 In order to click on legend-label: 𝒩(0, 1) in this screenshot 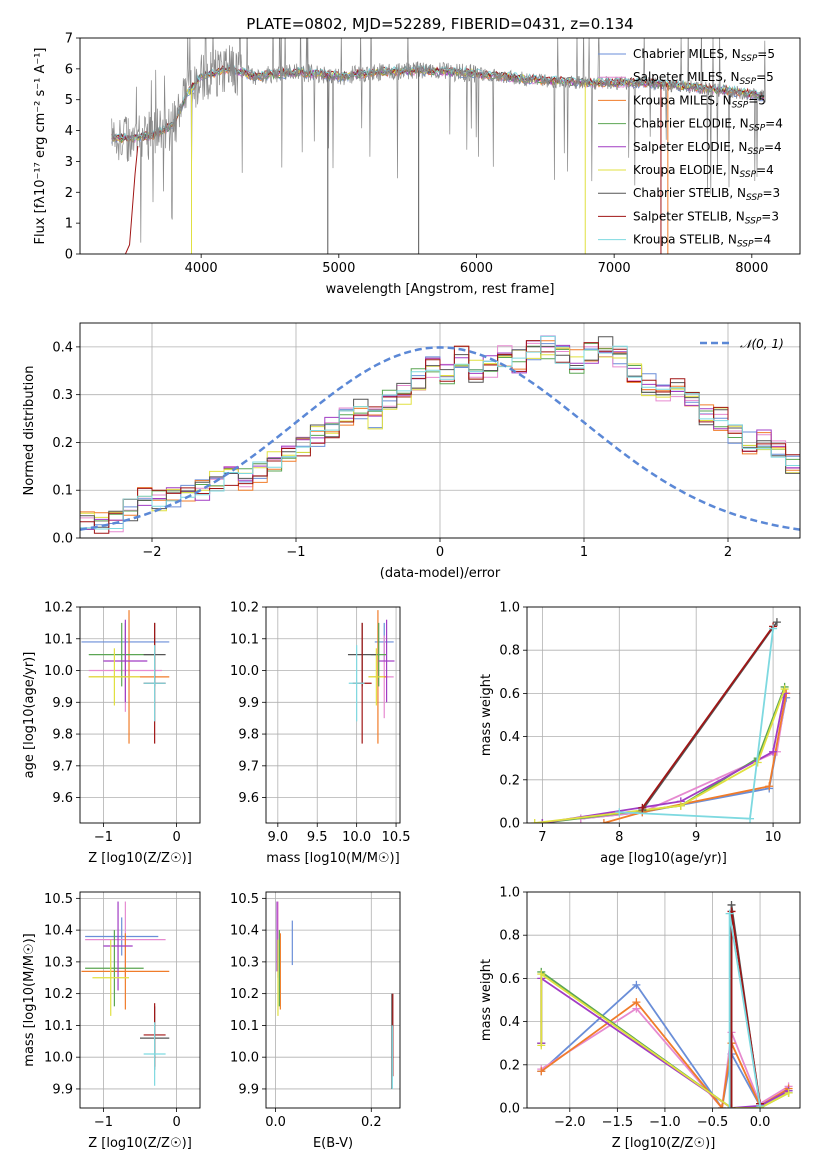, I will do `click(762, 344)`.